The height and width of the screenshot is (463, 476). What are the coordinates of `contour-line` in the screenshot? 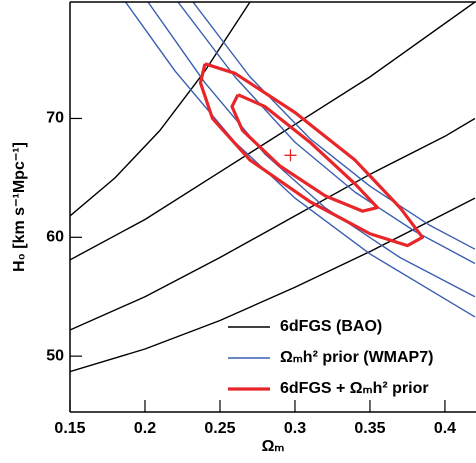 It's located at (305, 153).